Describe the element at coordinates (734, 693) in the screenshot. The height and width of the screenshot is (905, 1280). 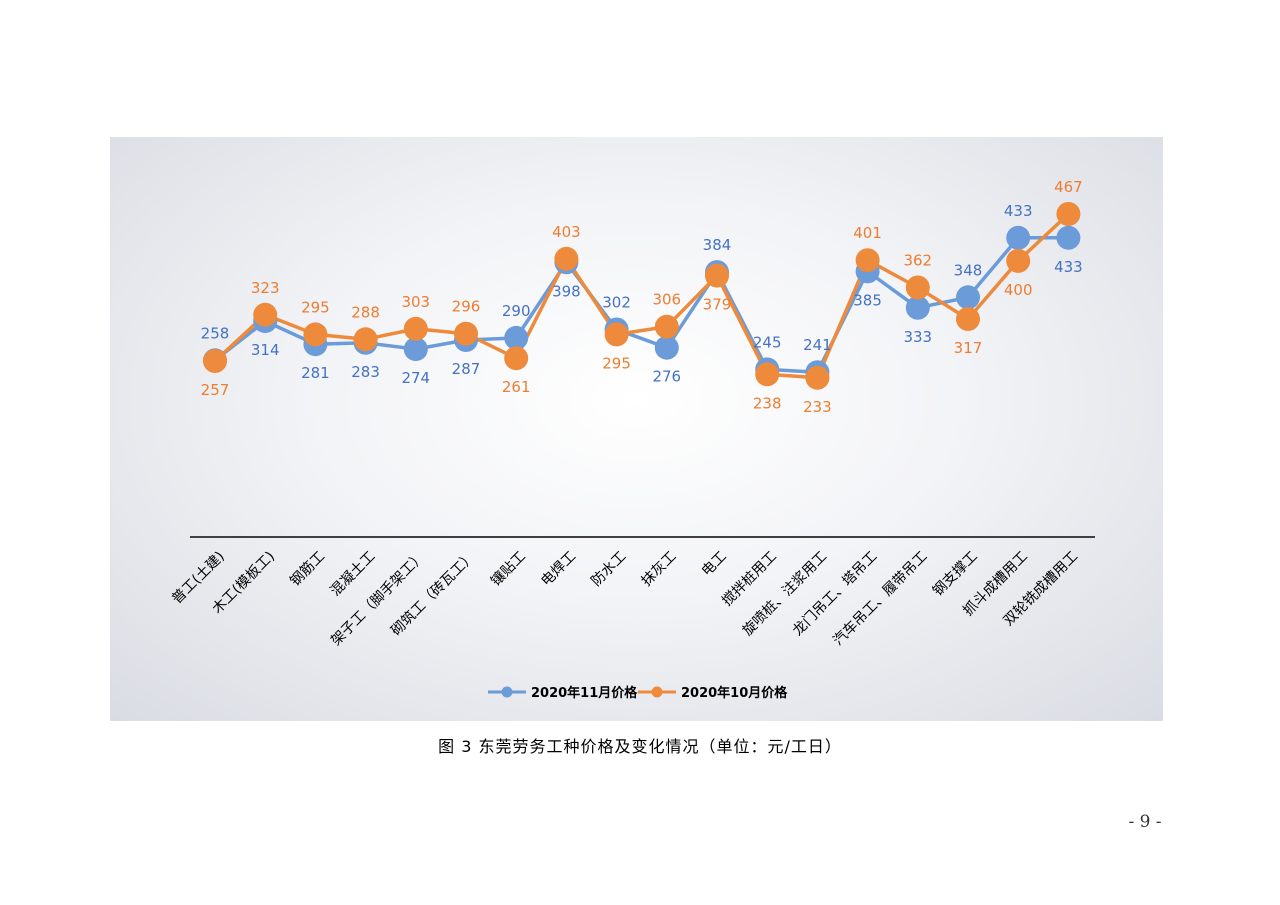
I see `legend-label: 2020年10月价格` at that location.